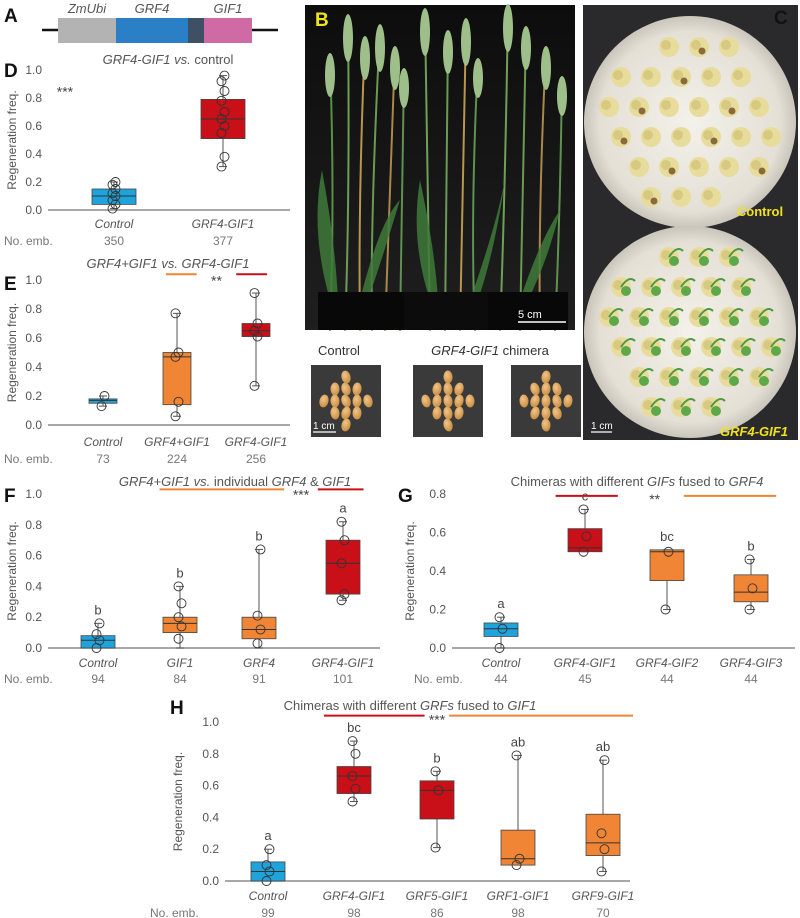 The width and height of the screenshot is (800, 918). Describe the element at coordinates (12, 139) in the screenshot. I see `y-axis-label: Regeneration freq.` at that location.